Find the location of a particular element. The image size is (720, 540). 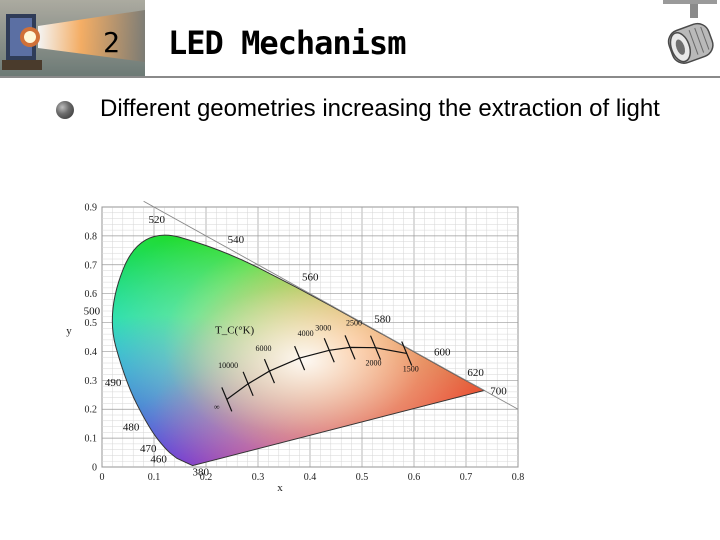

wavelength-label: 380 is located at coordinates (201, 473).